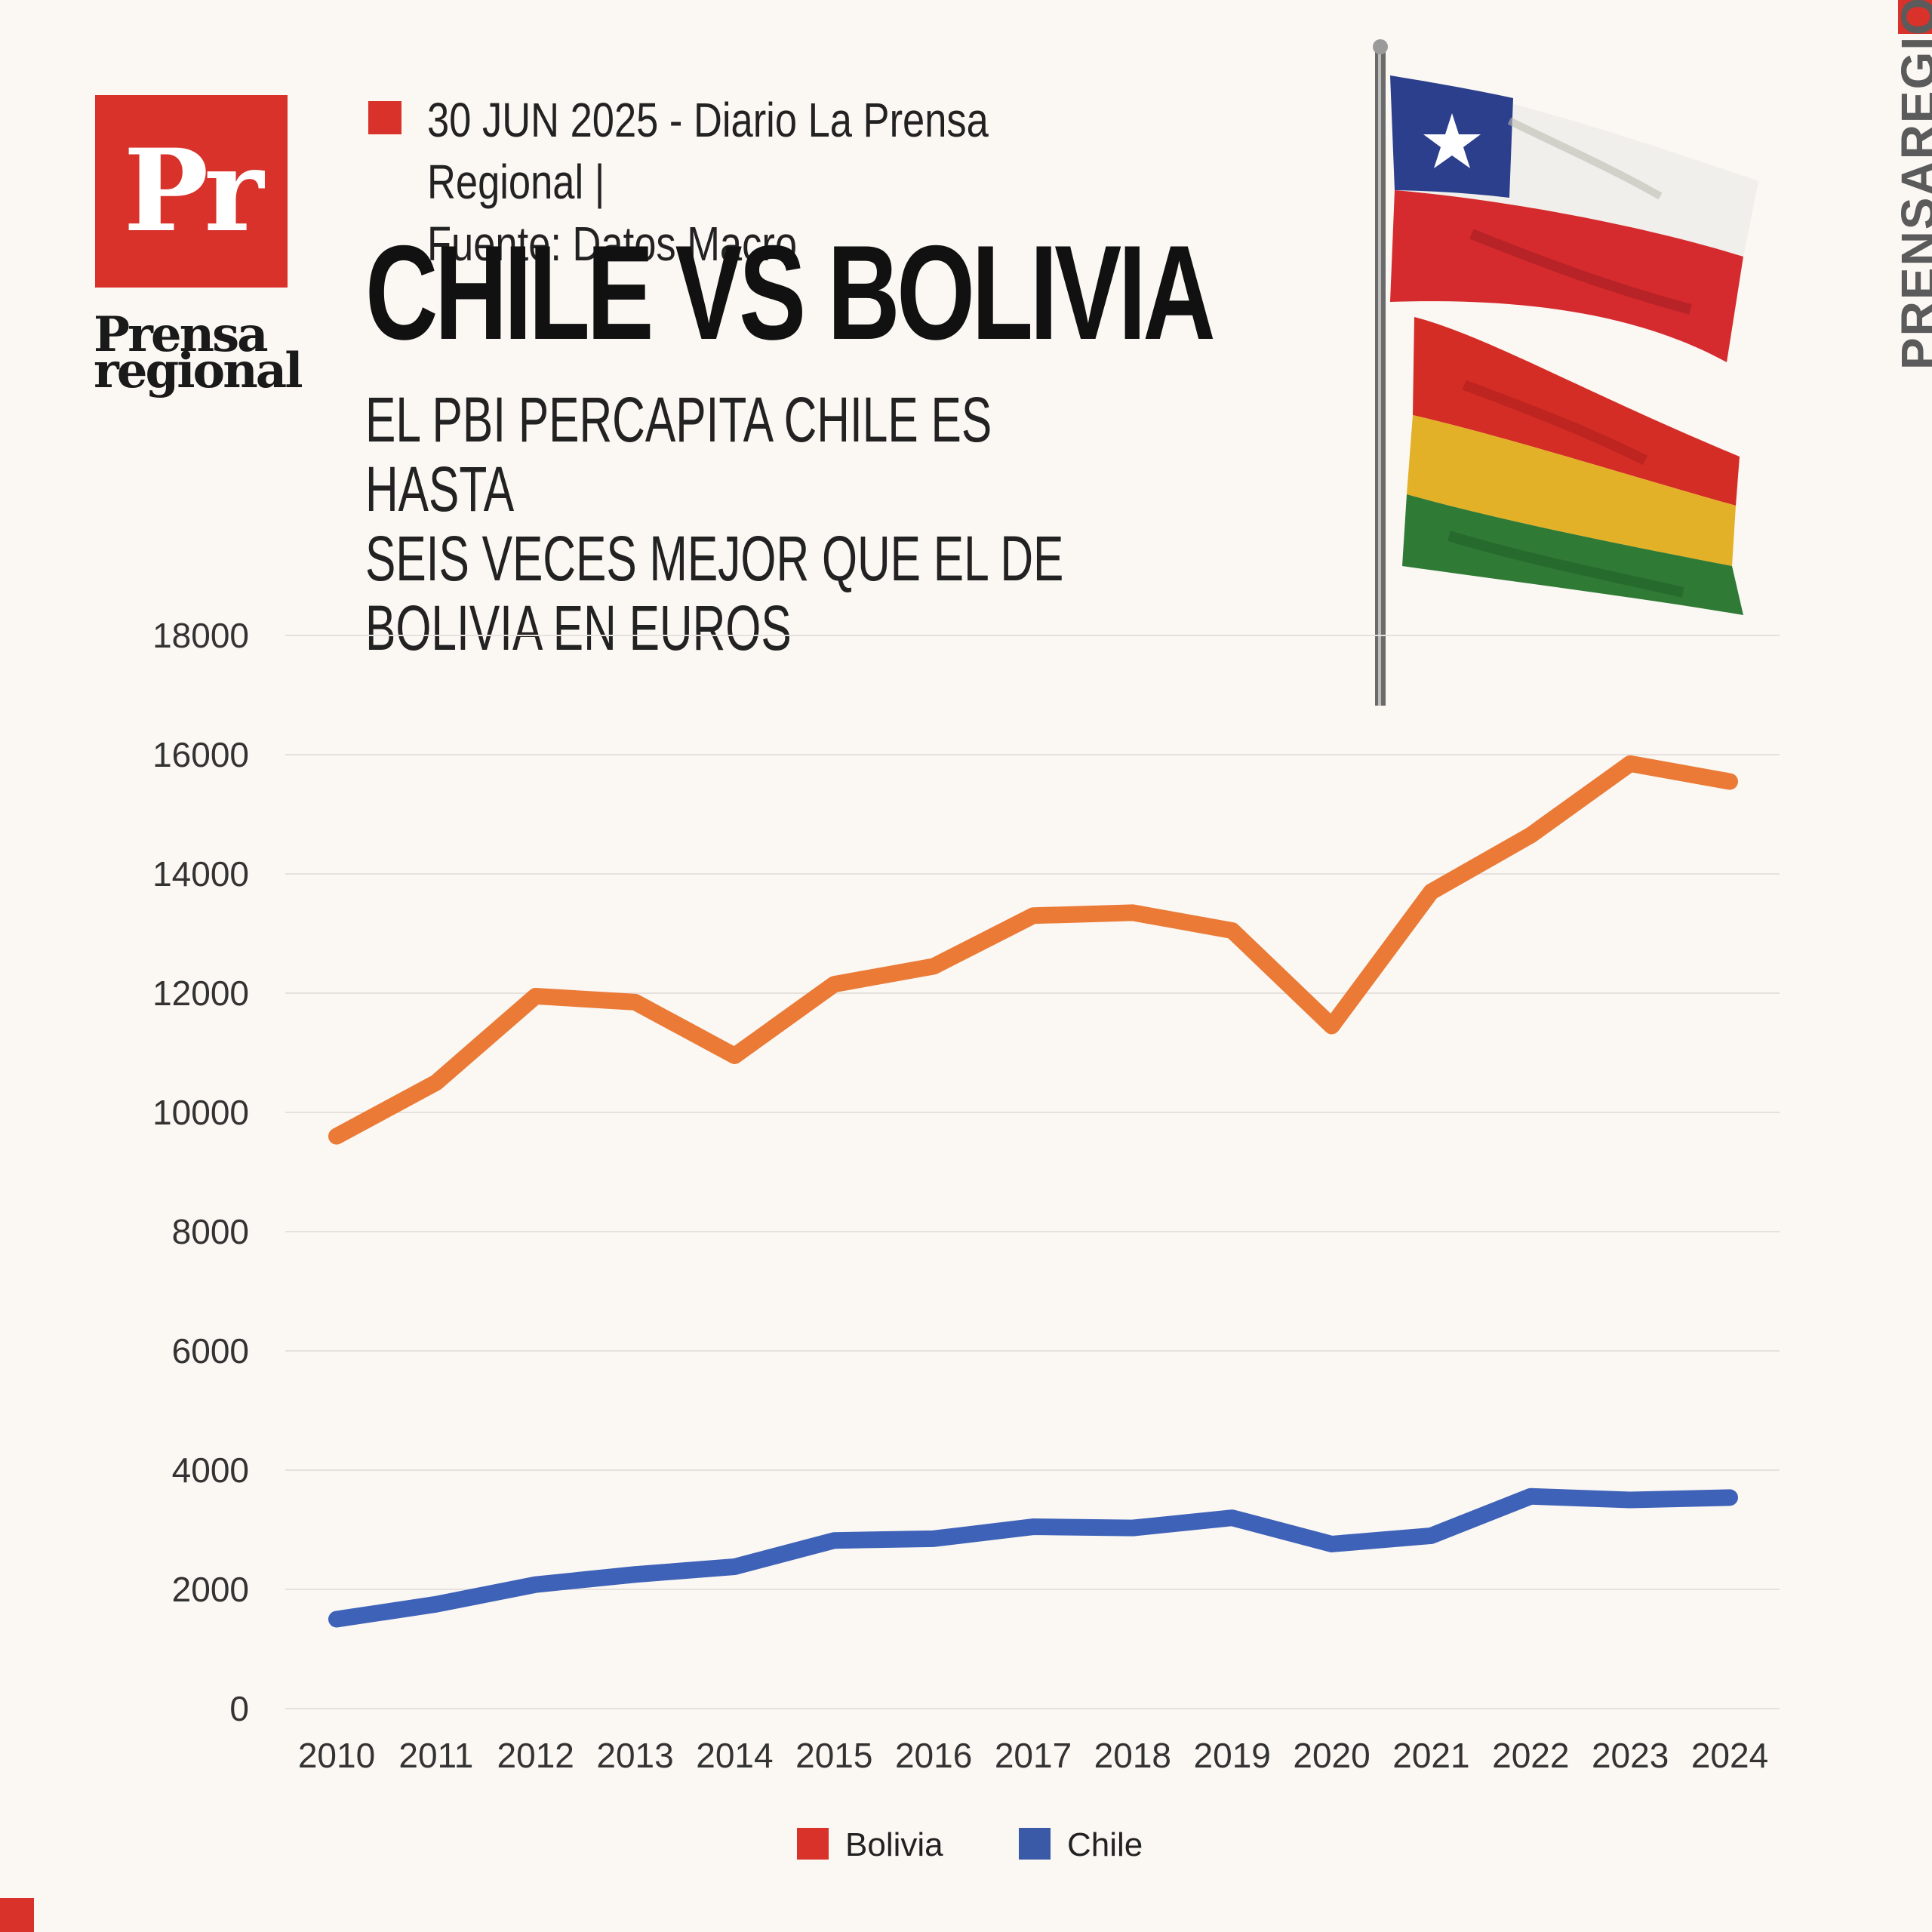 This screenshot has height=1932, width=1932. What do you see at coordinates (535, 1755) in the screenshot?
I see `x-tick-label: 2012` at bounding box center [535, 1755].